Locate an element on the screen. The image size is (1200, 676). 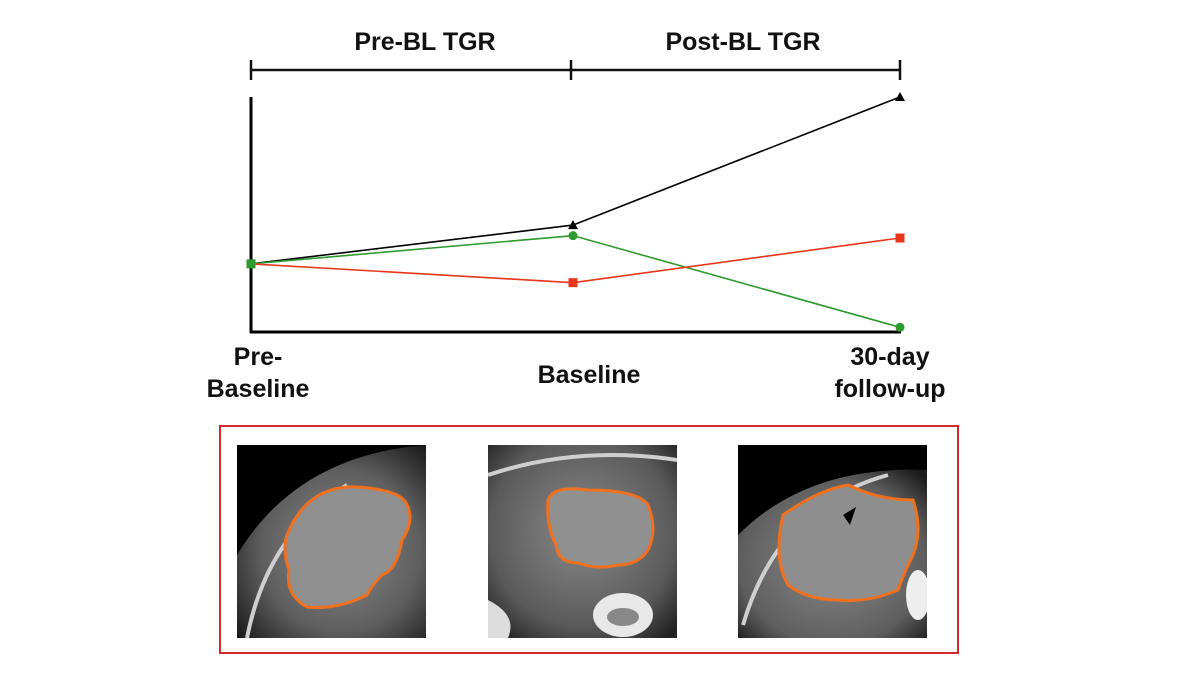
series-line-red is located at coordinates (575, 260).